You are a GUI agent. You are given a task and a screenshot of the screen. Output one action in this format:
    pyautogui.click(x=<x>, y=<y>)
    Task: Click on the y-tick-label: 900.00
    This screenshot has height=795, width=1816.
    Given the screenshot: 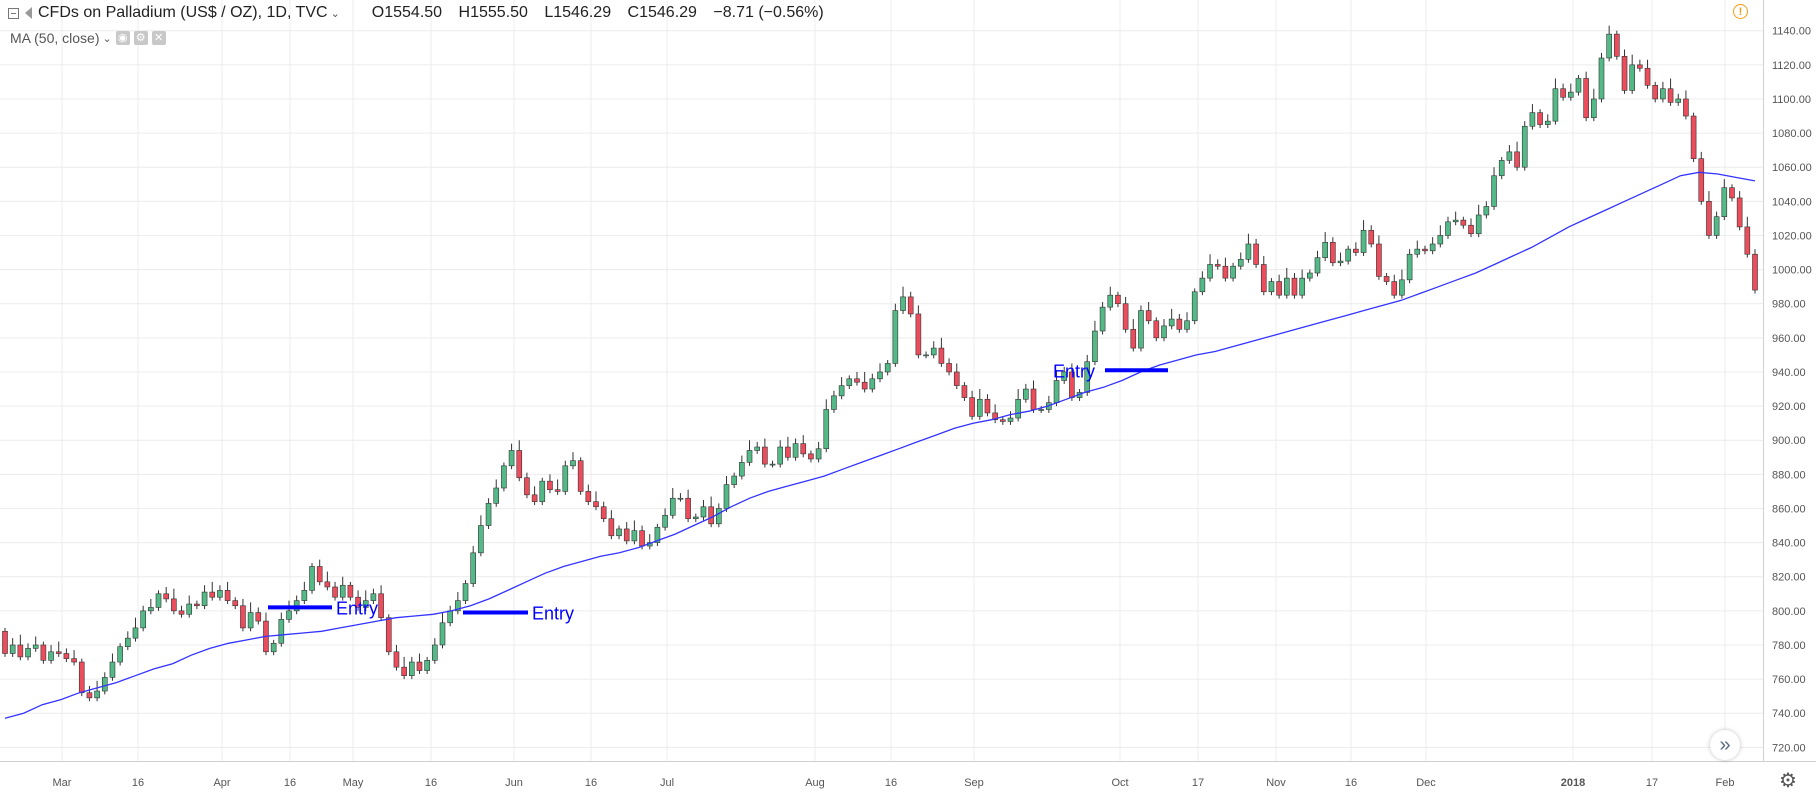 What is the action you would take?
    pyautogui.click(x=1789, y=441)
    